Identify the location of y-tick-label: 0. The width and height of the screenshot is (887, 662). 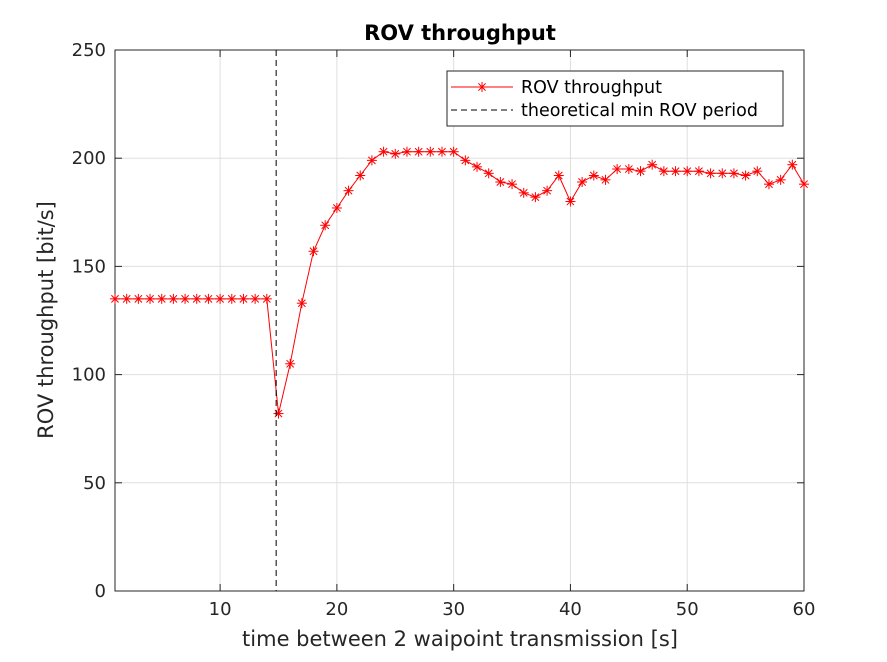
(100, 591).